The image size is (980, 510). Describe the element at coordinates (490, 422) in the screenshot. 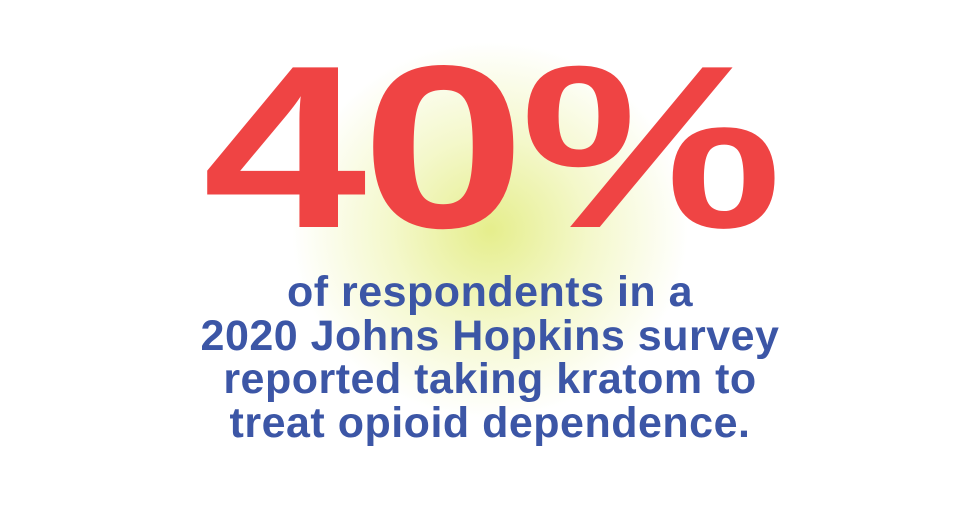

I see `caption-line: treat opioid dependence.` at that location.